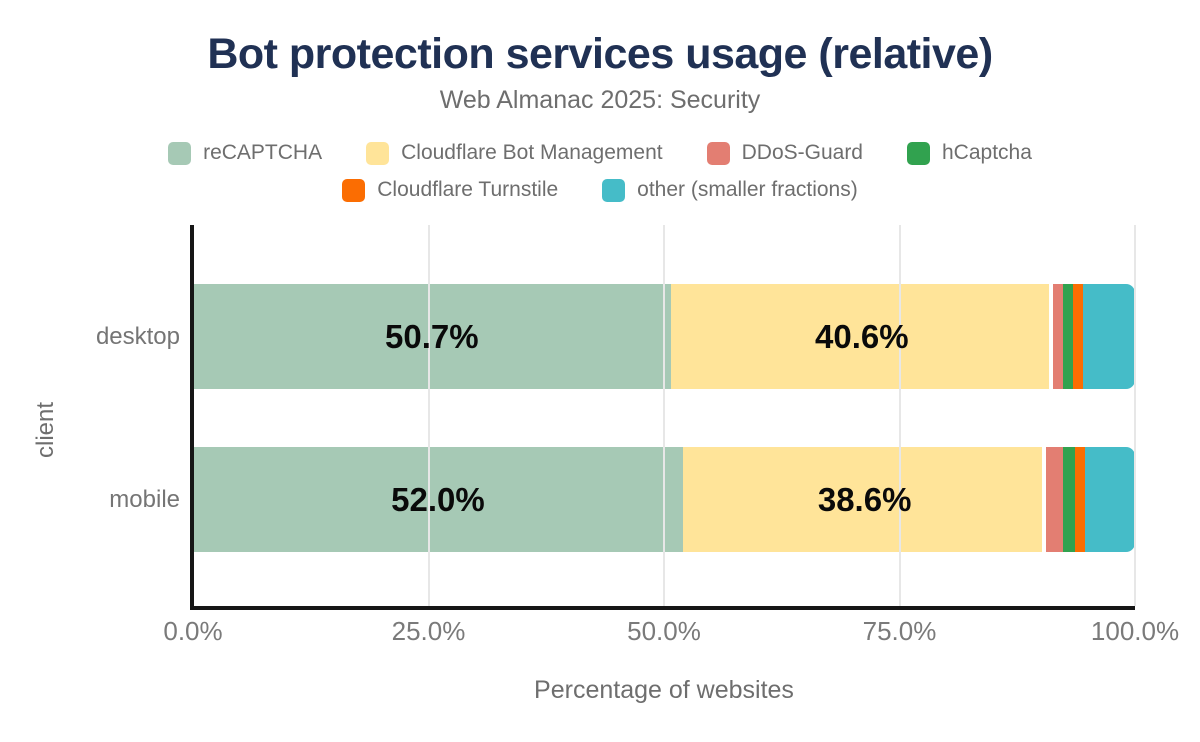 This screenshot has height=742, width=1200. What do you see at coordinates (137, 336) in the screenshot?
I see `y-category-label-desktop: desktop` at bounding box center [137, 336].